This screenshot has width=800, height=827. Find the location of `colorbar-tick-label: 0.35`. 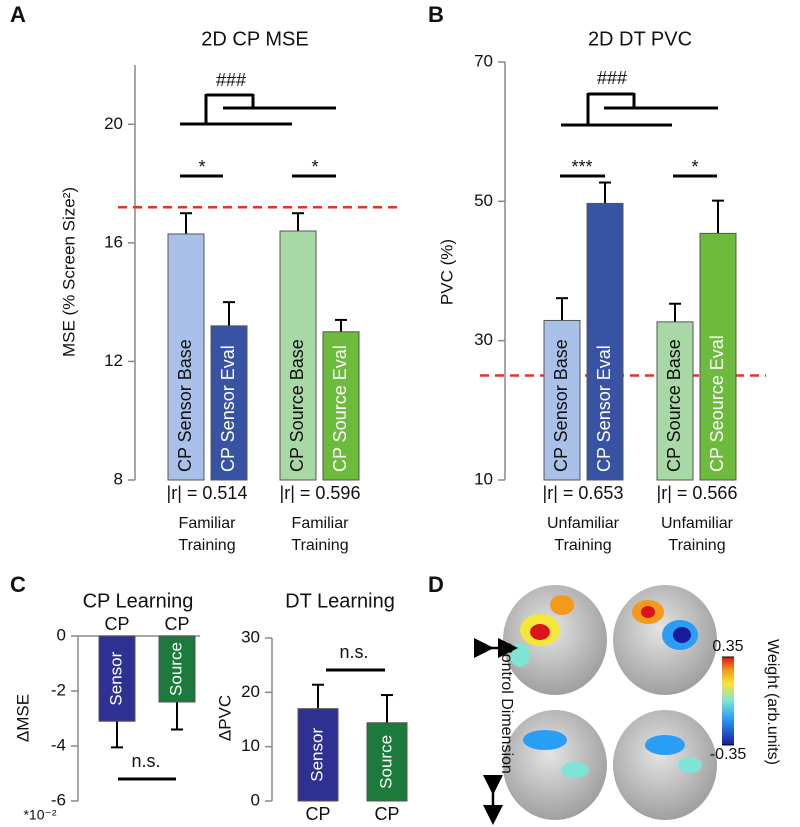

colorbar-tick-label: 0.35 is located at coordinates (727, 646).